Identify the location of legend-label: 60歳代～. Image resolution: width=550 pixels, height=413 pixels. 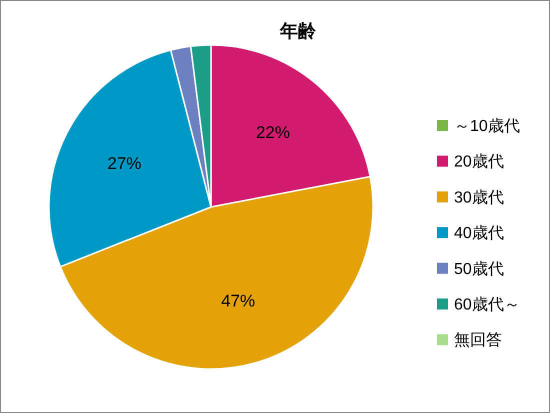
(487, 305).